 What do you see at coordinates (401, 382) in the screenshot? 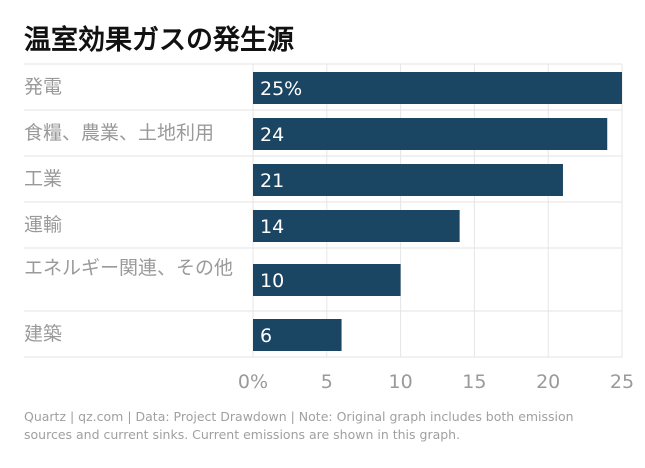
I see `x-tick-label-2: 10` at bounding box center [401, 382].